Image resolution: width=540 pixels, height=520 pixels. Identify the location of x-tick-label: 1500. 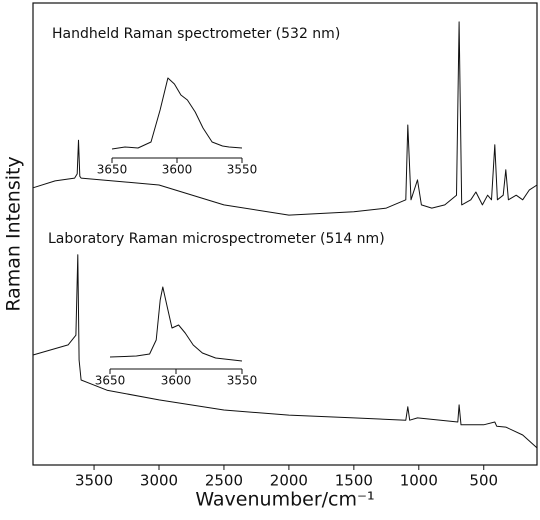
(354, 481).